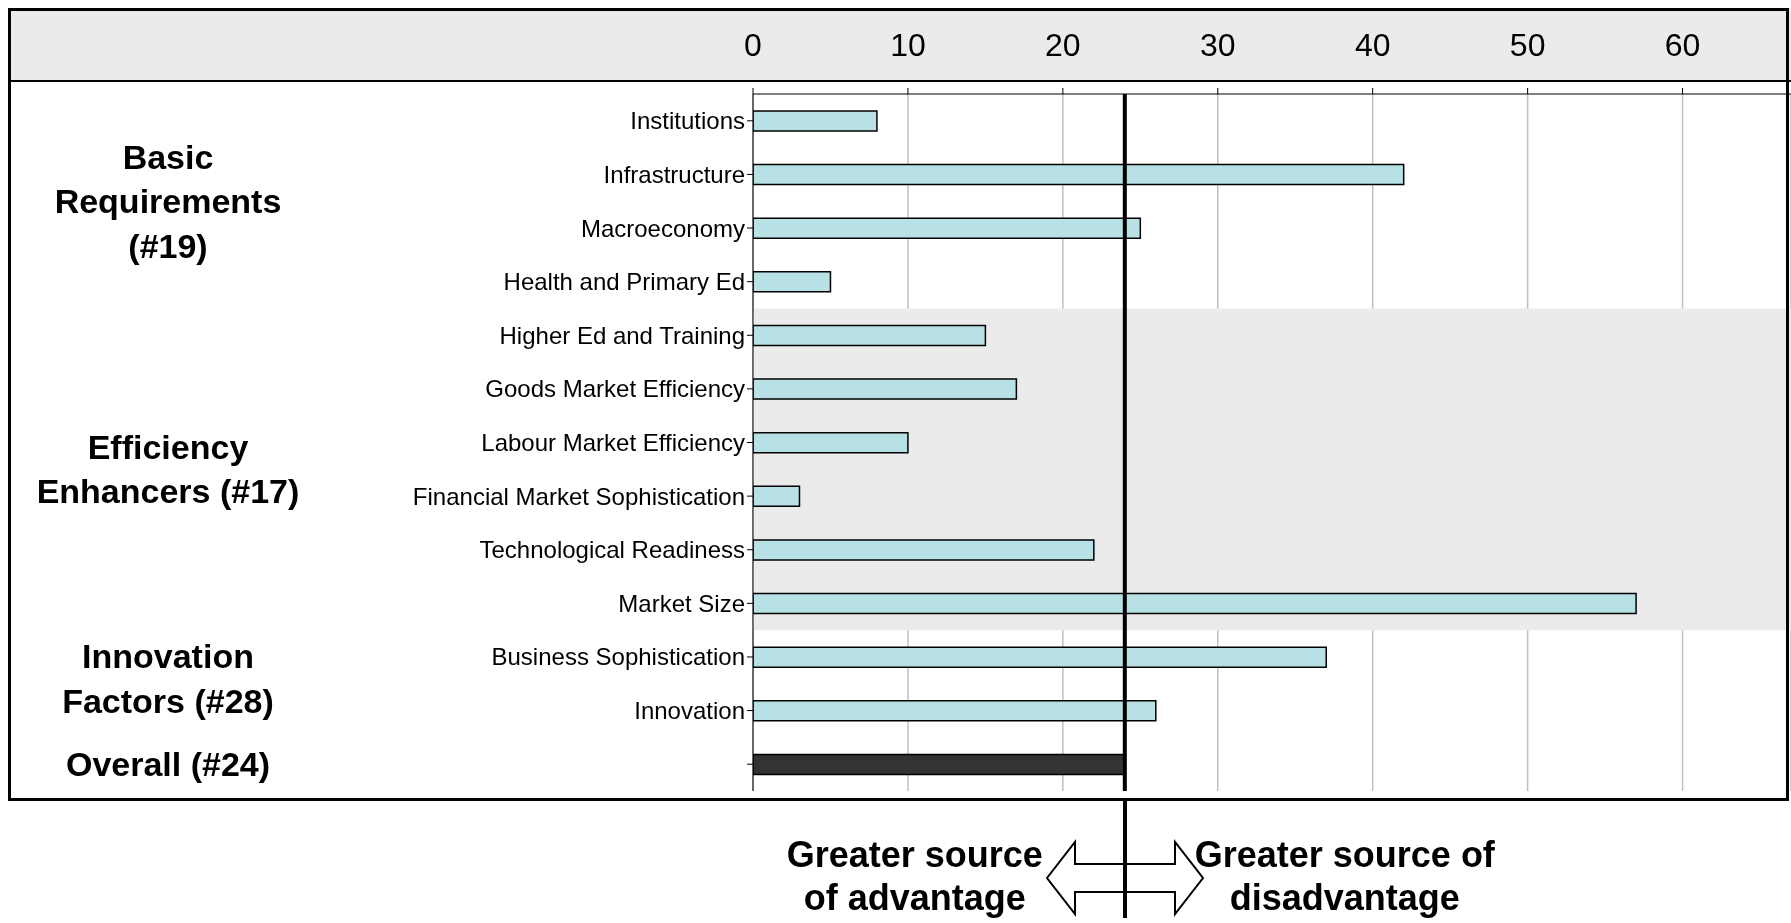 The width and height of the screenshot is (1791, 923). I want to click on text: Basic Requirements (#19), so click(168, 201).